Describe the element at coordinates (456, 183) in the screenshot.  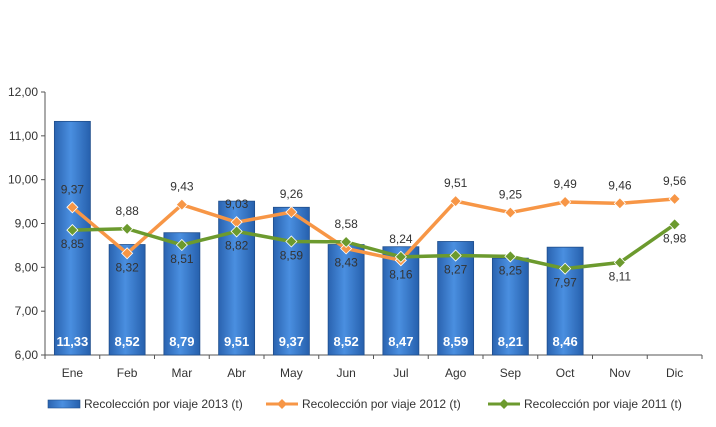
I see `point-value-label: 9,51` at that location.